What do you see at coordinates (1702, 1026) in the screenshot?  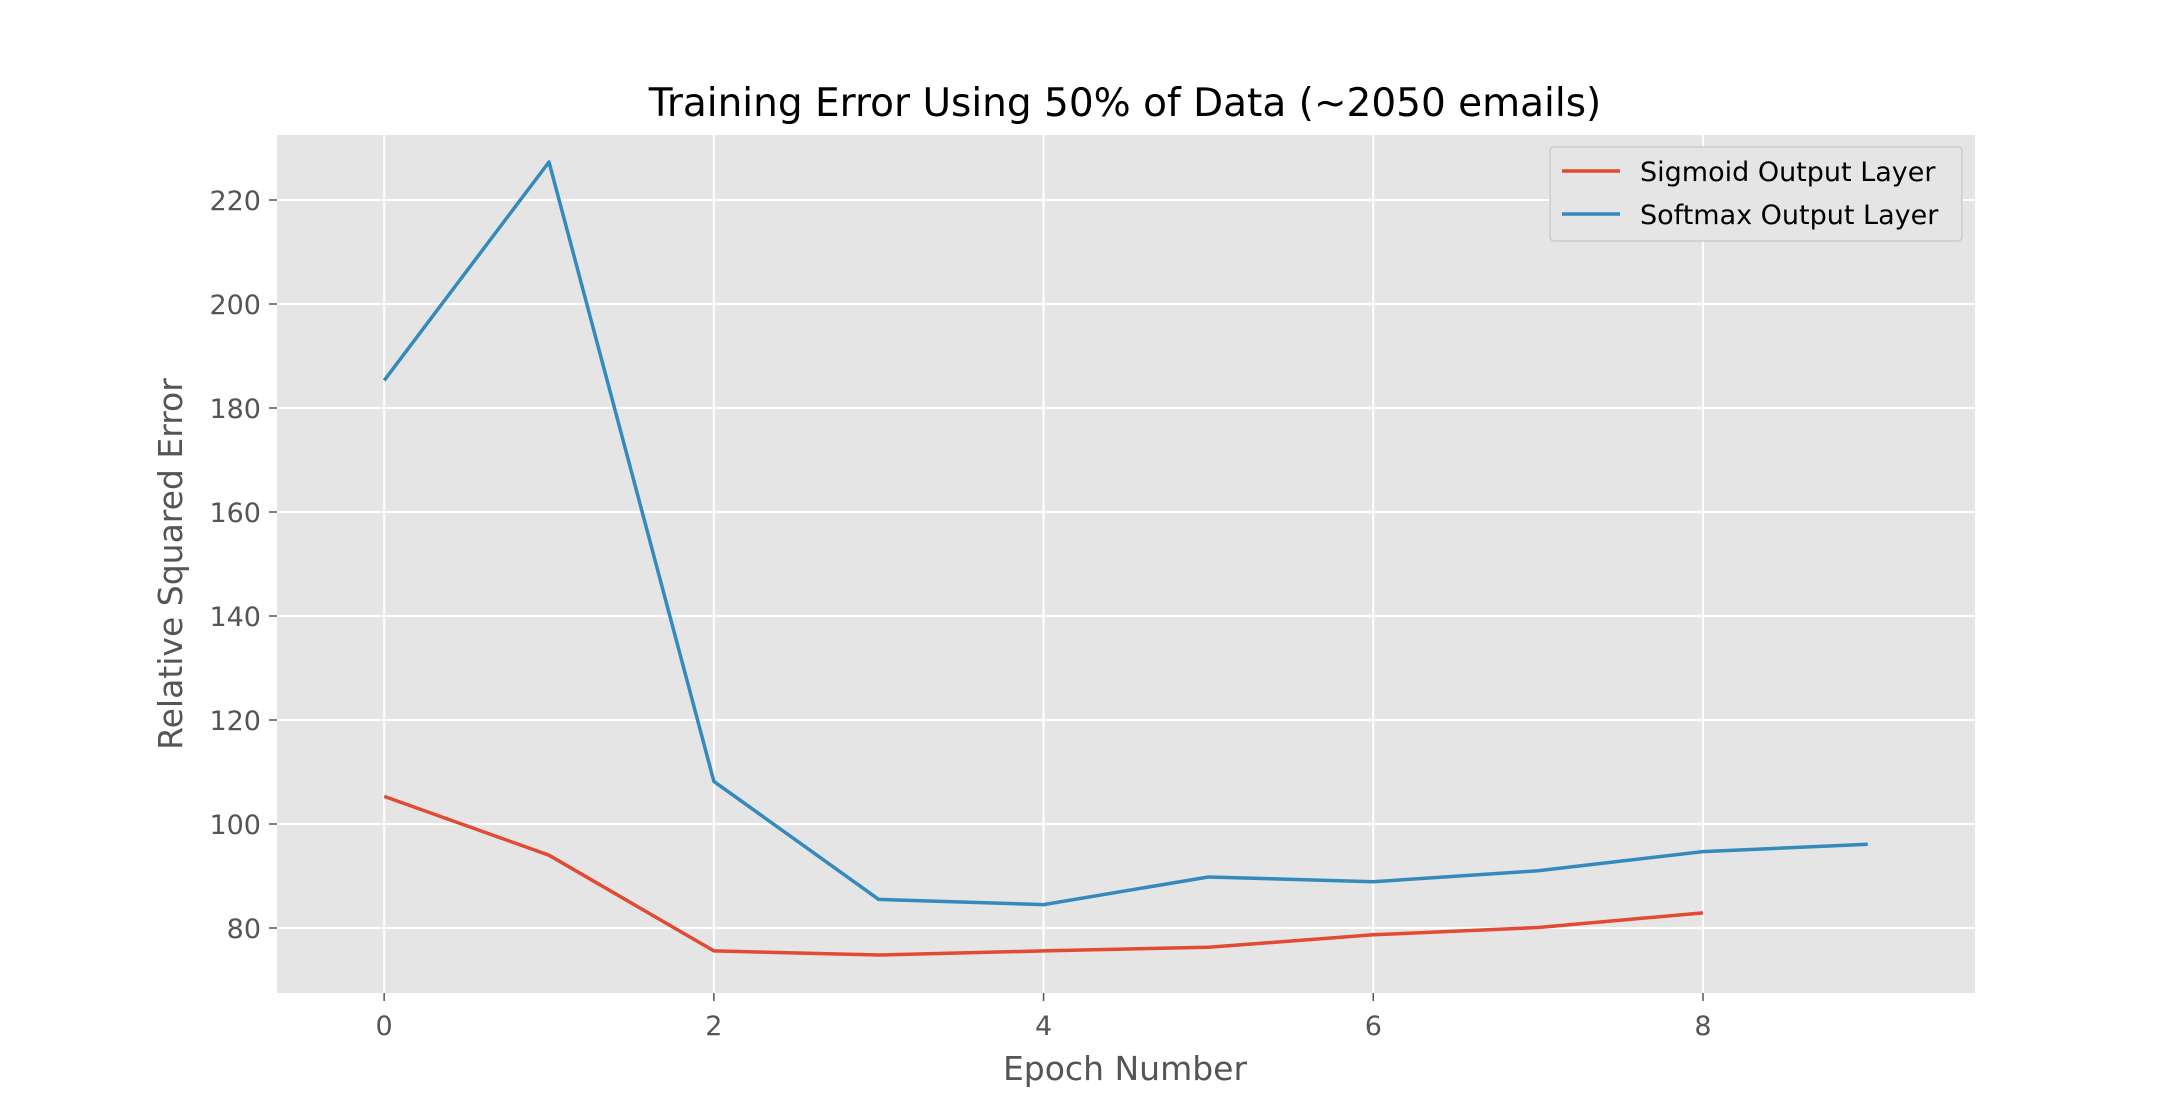 I see `x-tick-label: 8` at bounding box center [1702, 1026].